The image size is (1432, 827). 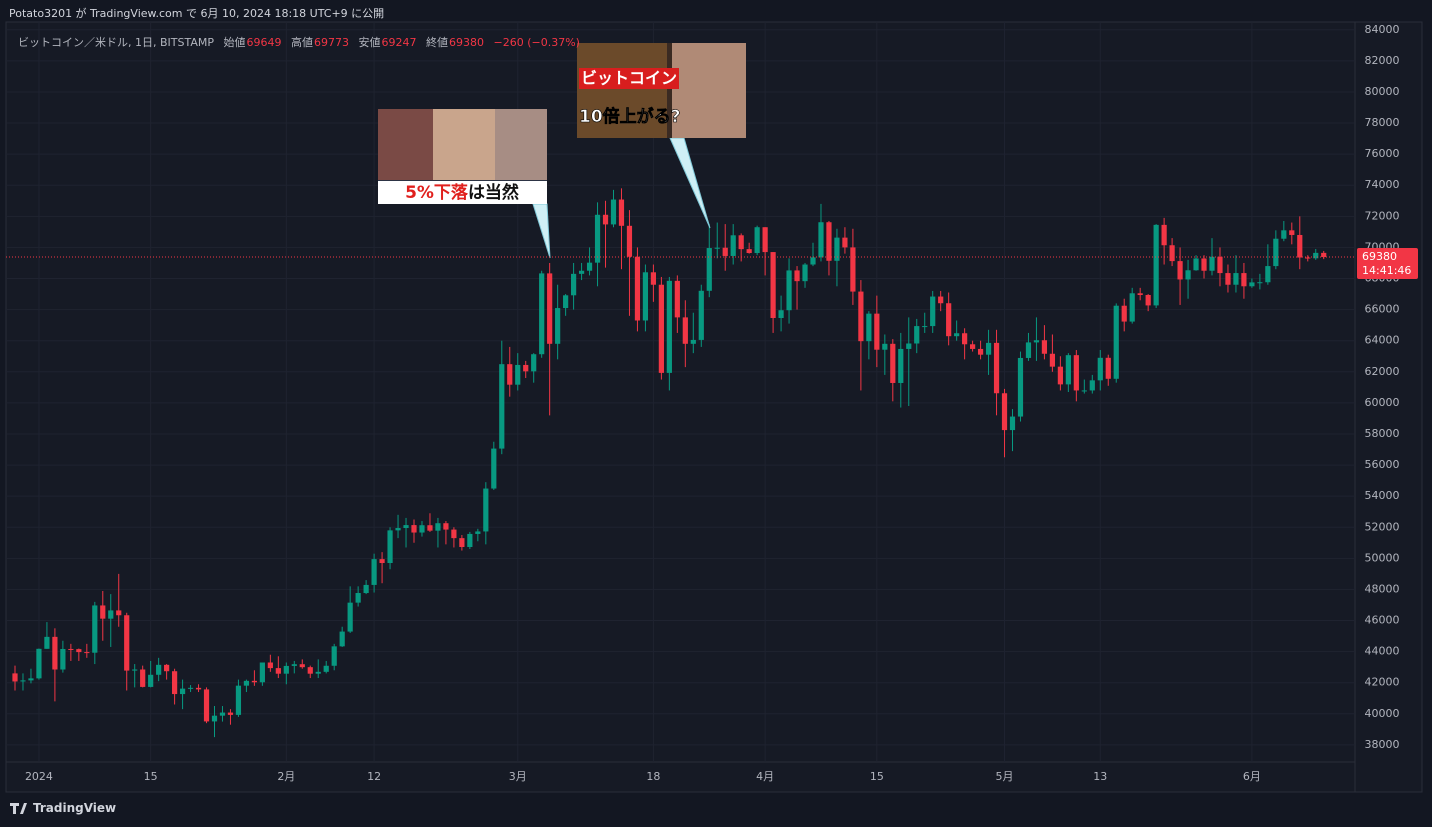 I want to click on y-tick-label: 50000, so click(x=1382, y=557).